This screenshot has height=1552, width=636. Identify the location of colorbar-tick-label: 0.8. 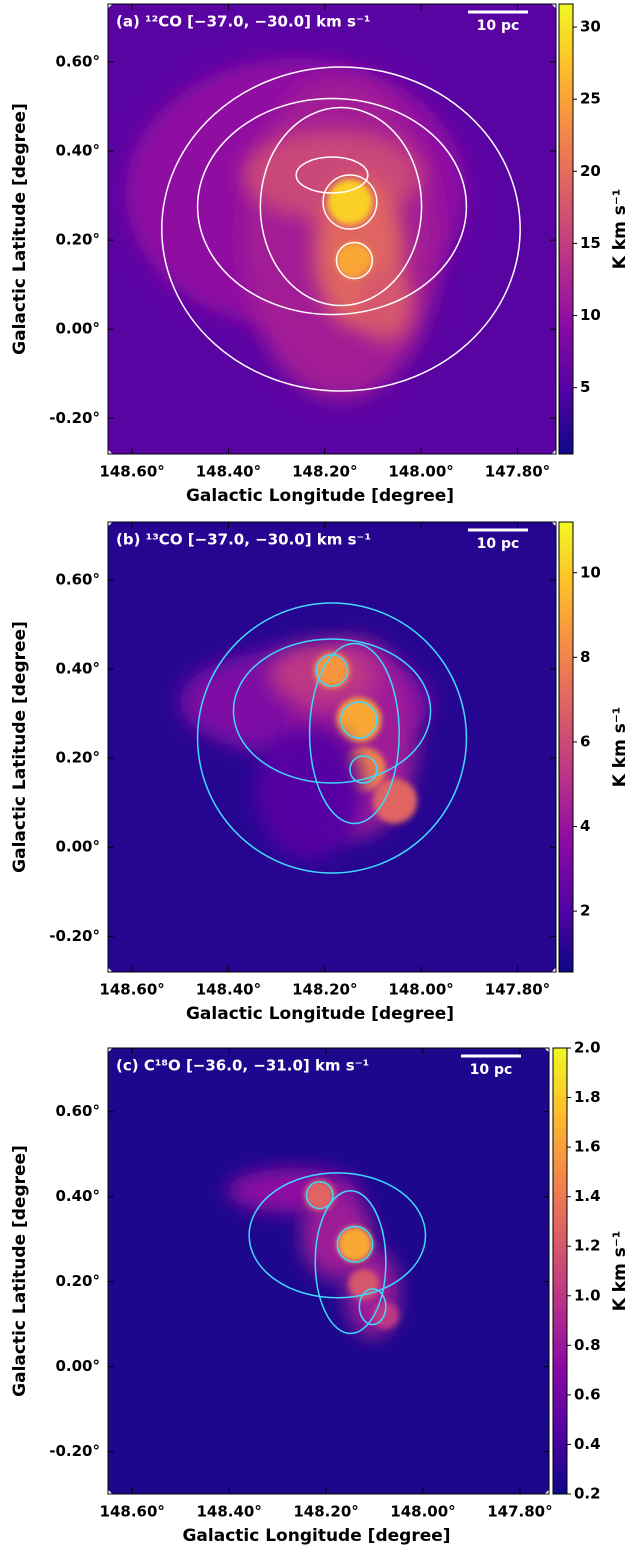
(587, 1345).